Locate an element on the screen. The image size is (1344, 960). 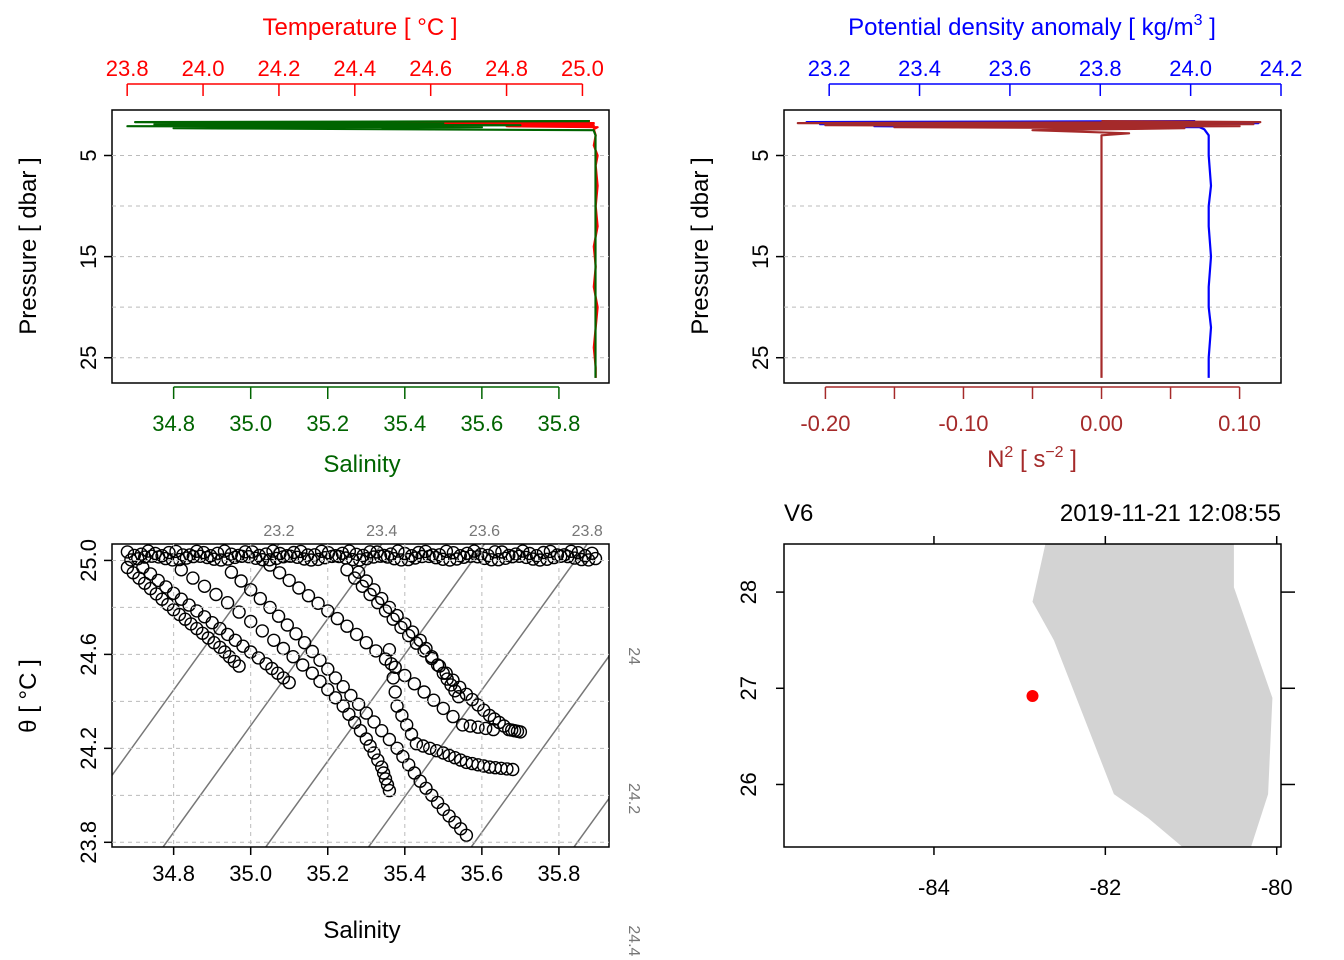
lat-tick-label: 26 is located at coordinates (748, 784).